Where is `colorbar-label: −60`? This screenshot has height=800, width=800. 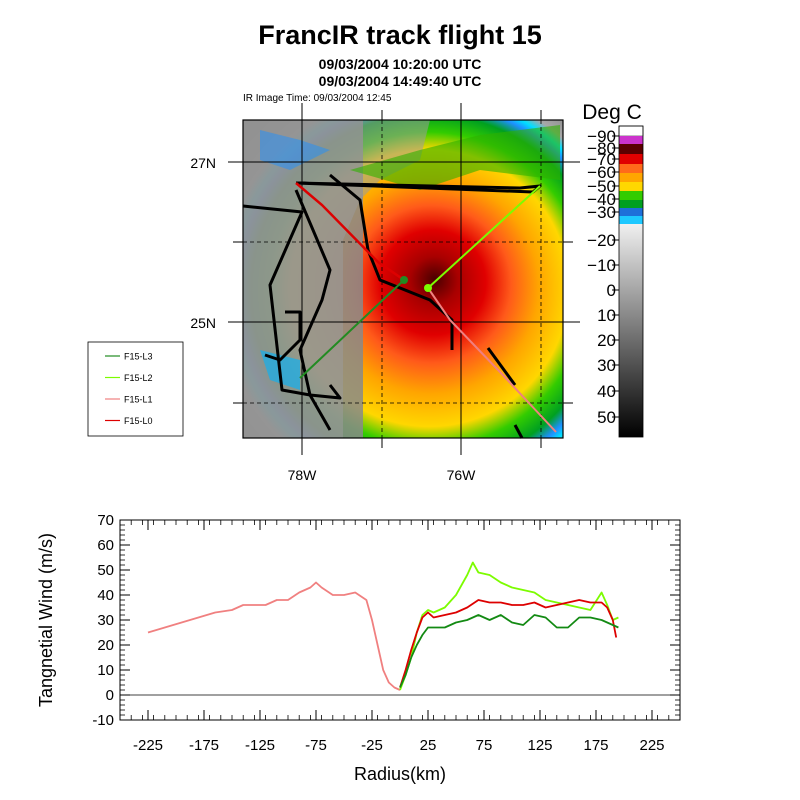
colorbar-label: −60 is located at coordinates (601, 172).